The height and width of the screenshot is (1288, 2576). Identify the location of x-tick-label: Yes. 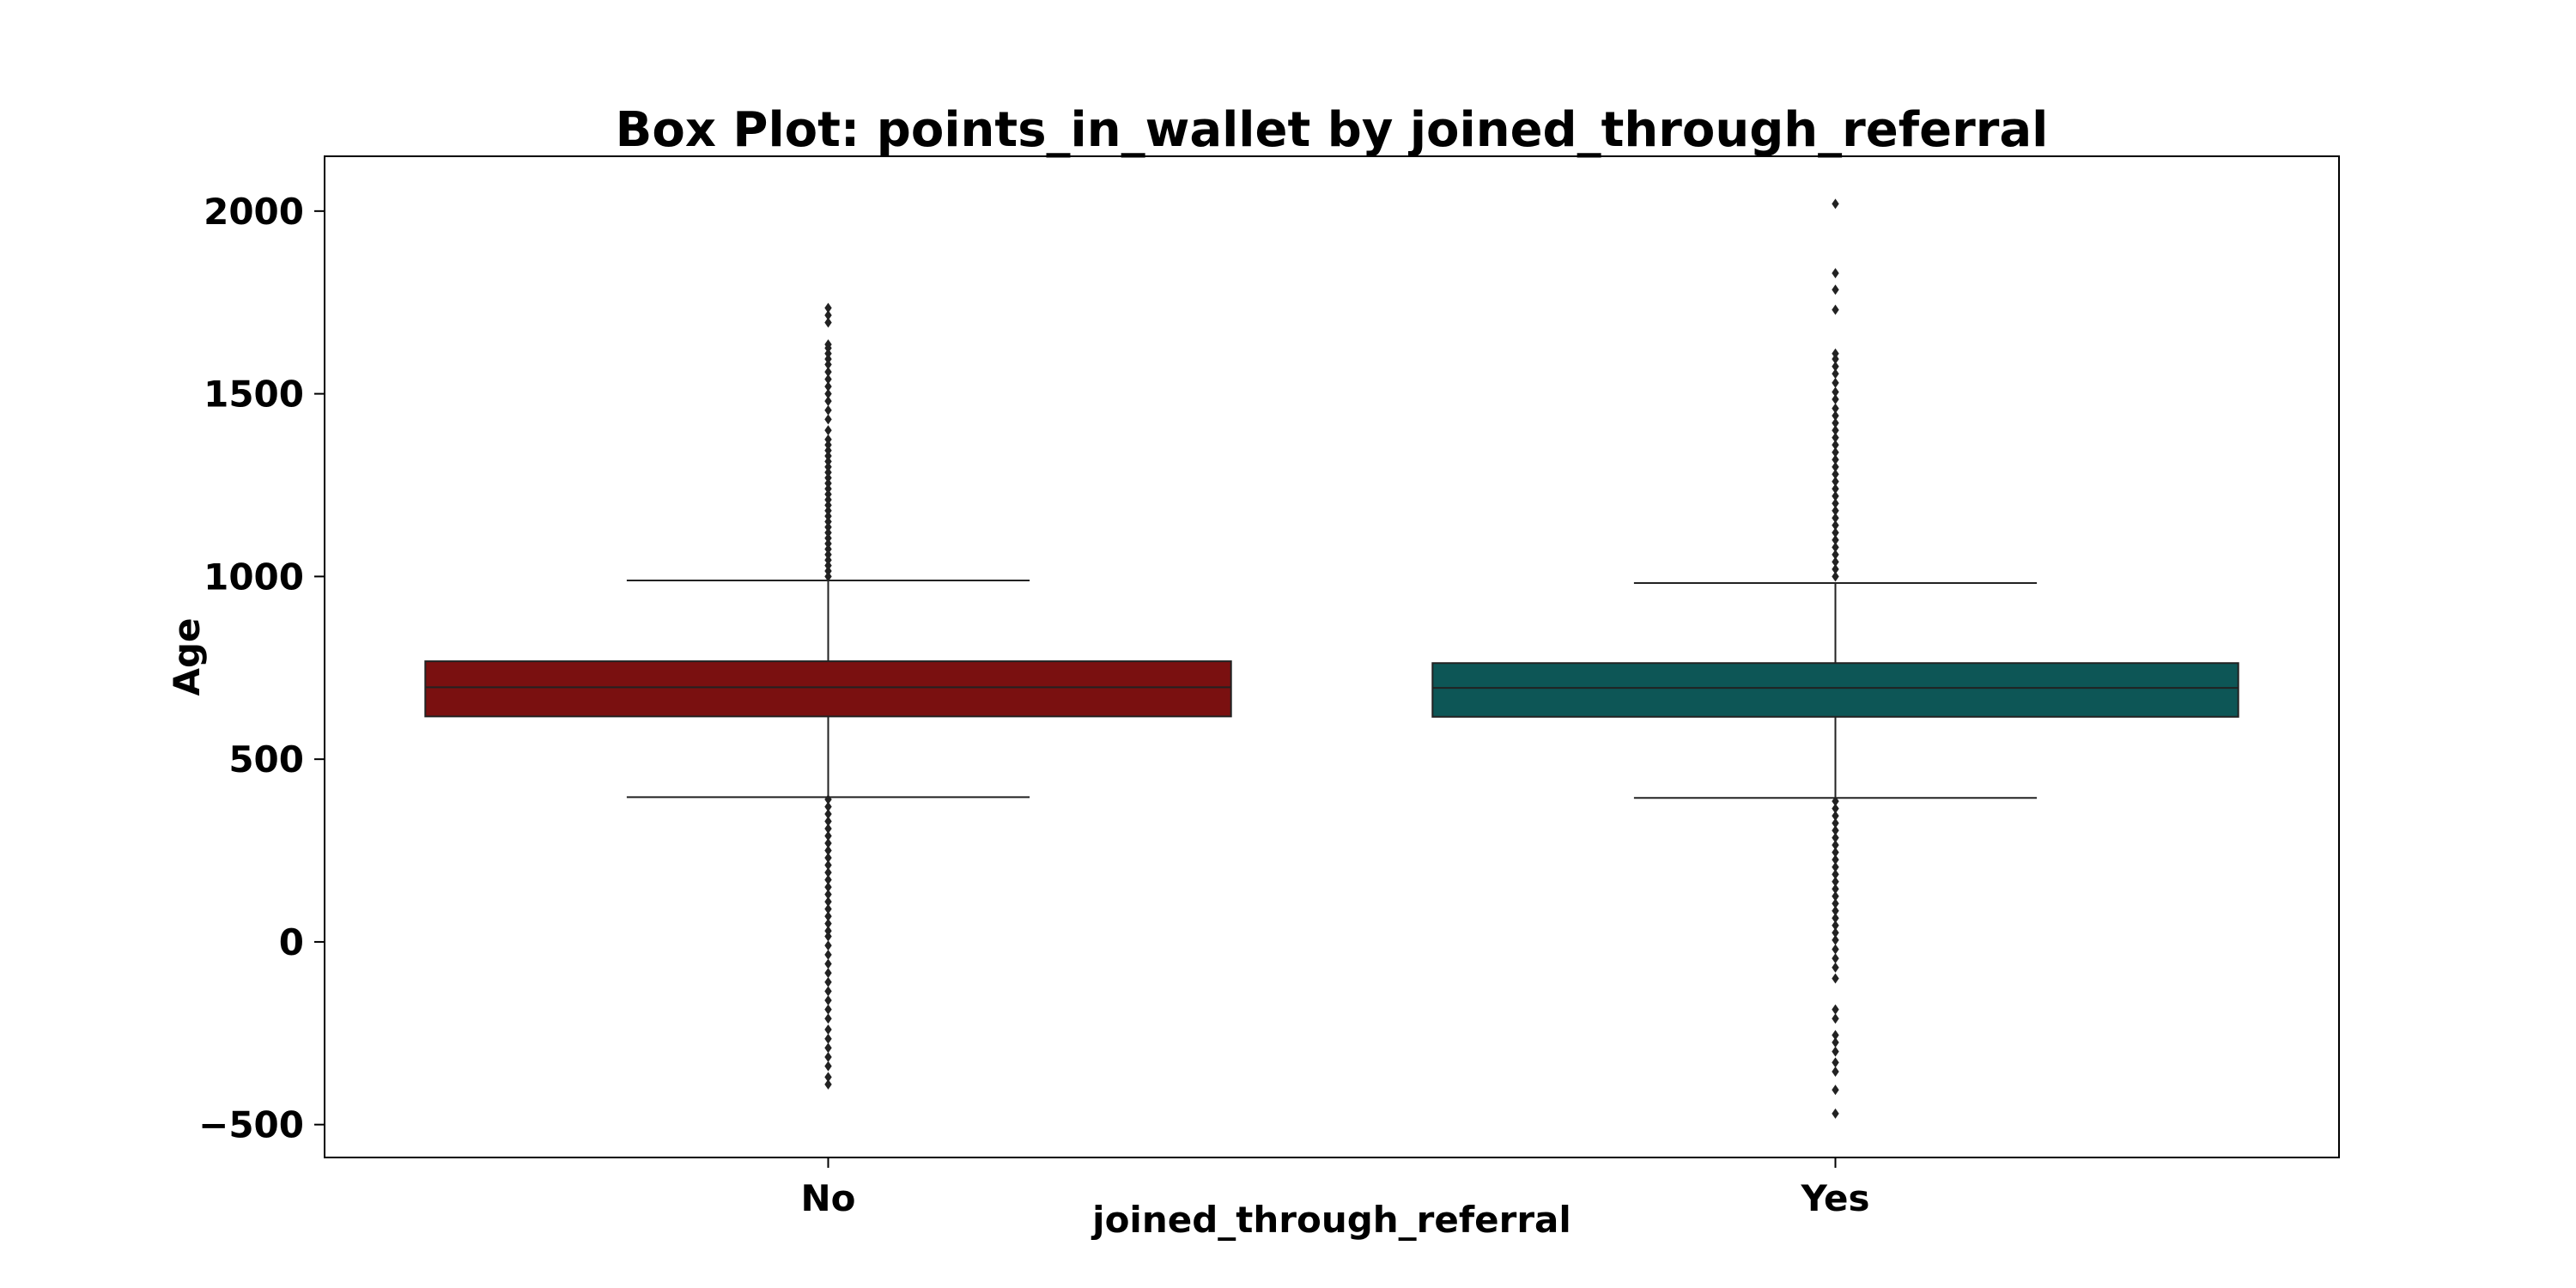
(1835, 1198).